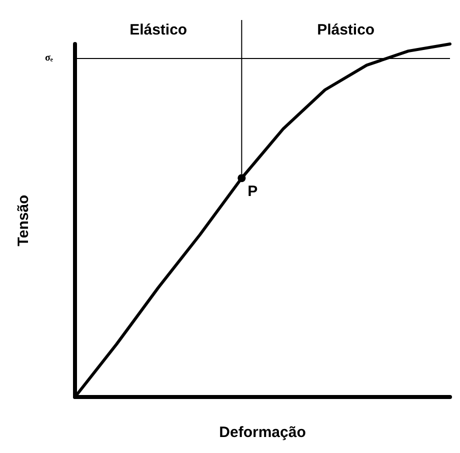  What do you see at coordinates (262, 432) in the screenshot?
I see `x-axis-title: Deformação` at bounding box center [262, 432].